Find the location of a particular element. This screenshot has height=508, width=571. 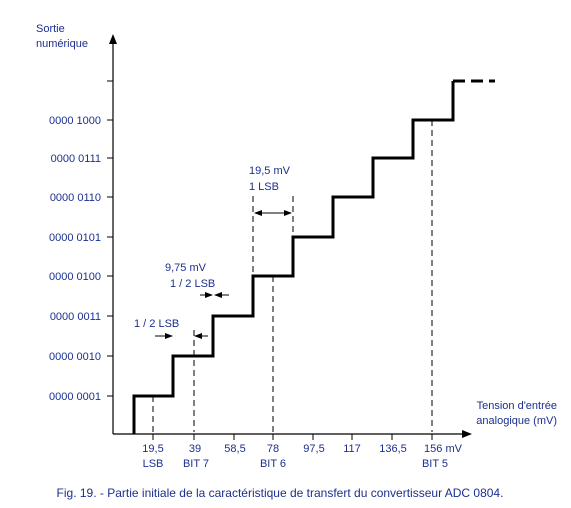

y-code-label: 0000 0101 is located at coordinates (75, 238).